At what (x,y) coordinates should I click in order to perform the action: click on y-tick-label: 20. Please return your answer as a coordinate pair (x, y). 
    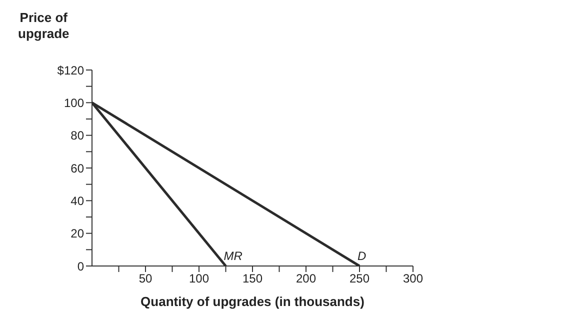
    Looking at the image, I should click on (77, 233).